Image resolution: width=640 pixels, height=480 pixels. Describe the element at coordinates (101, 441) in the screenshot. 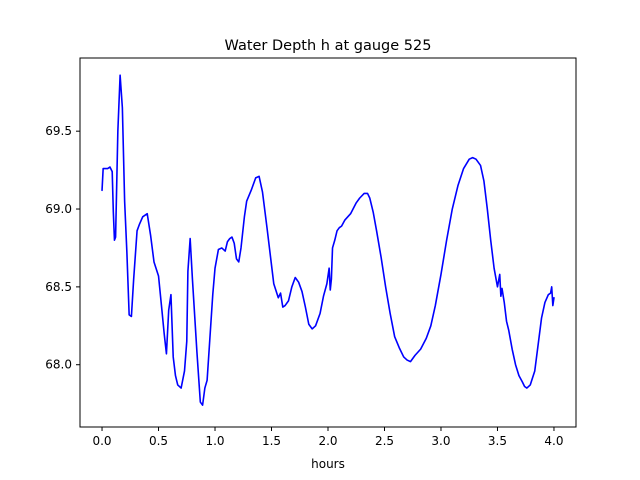

I see `x-tick-label: 0.0` at that location.